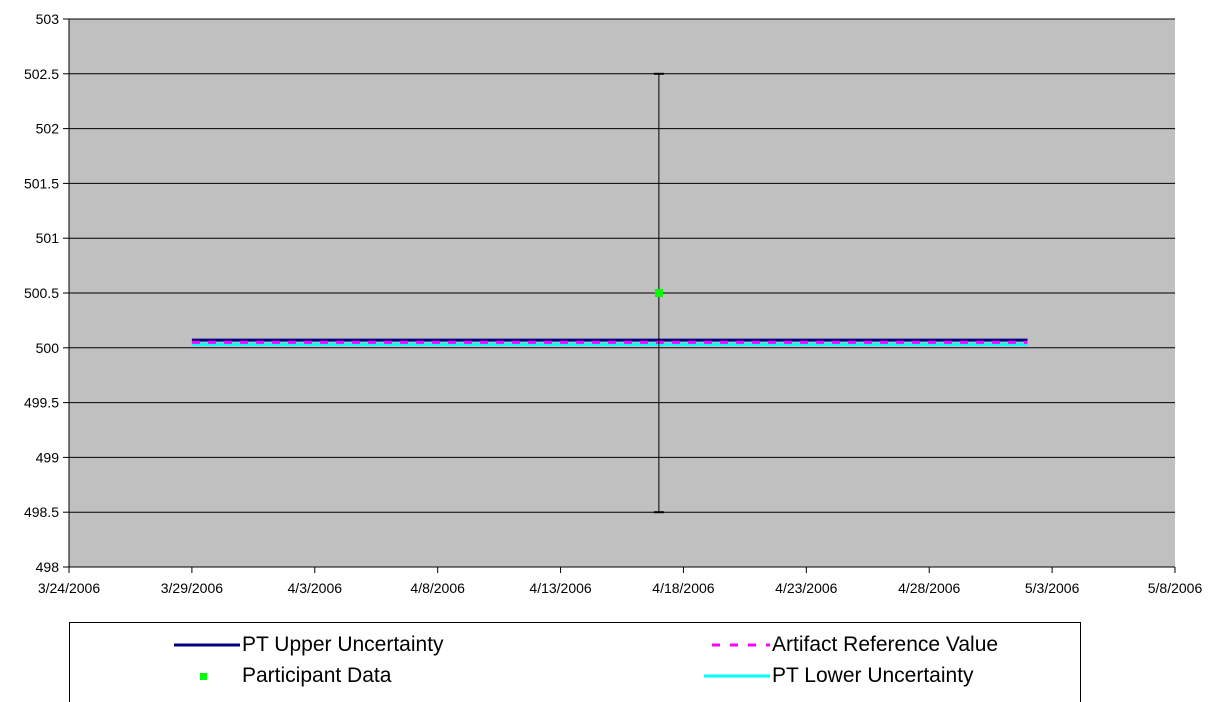 The image size is (1215, 702). I want to click on x-tick-label: 3/24/2006, so click(69, 588).